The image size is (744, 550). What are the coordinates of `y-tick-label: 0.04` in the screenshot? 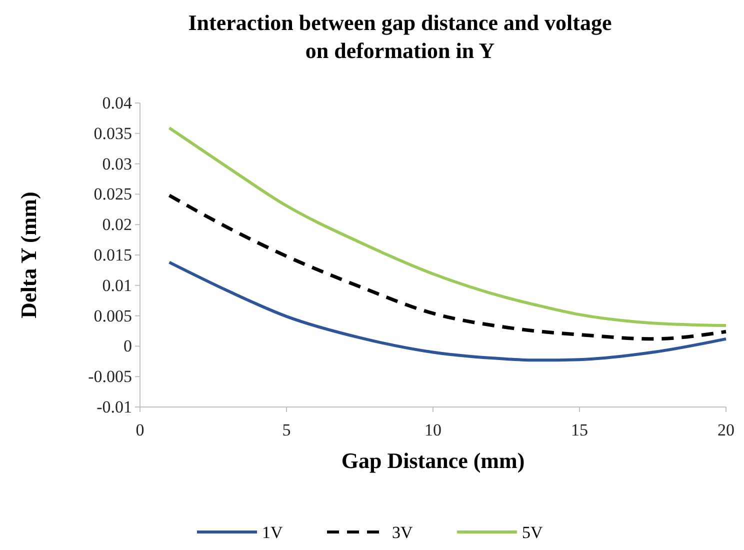 It's located at (117, 102).